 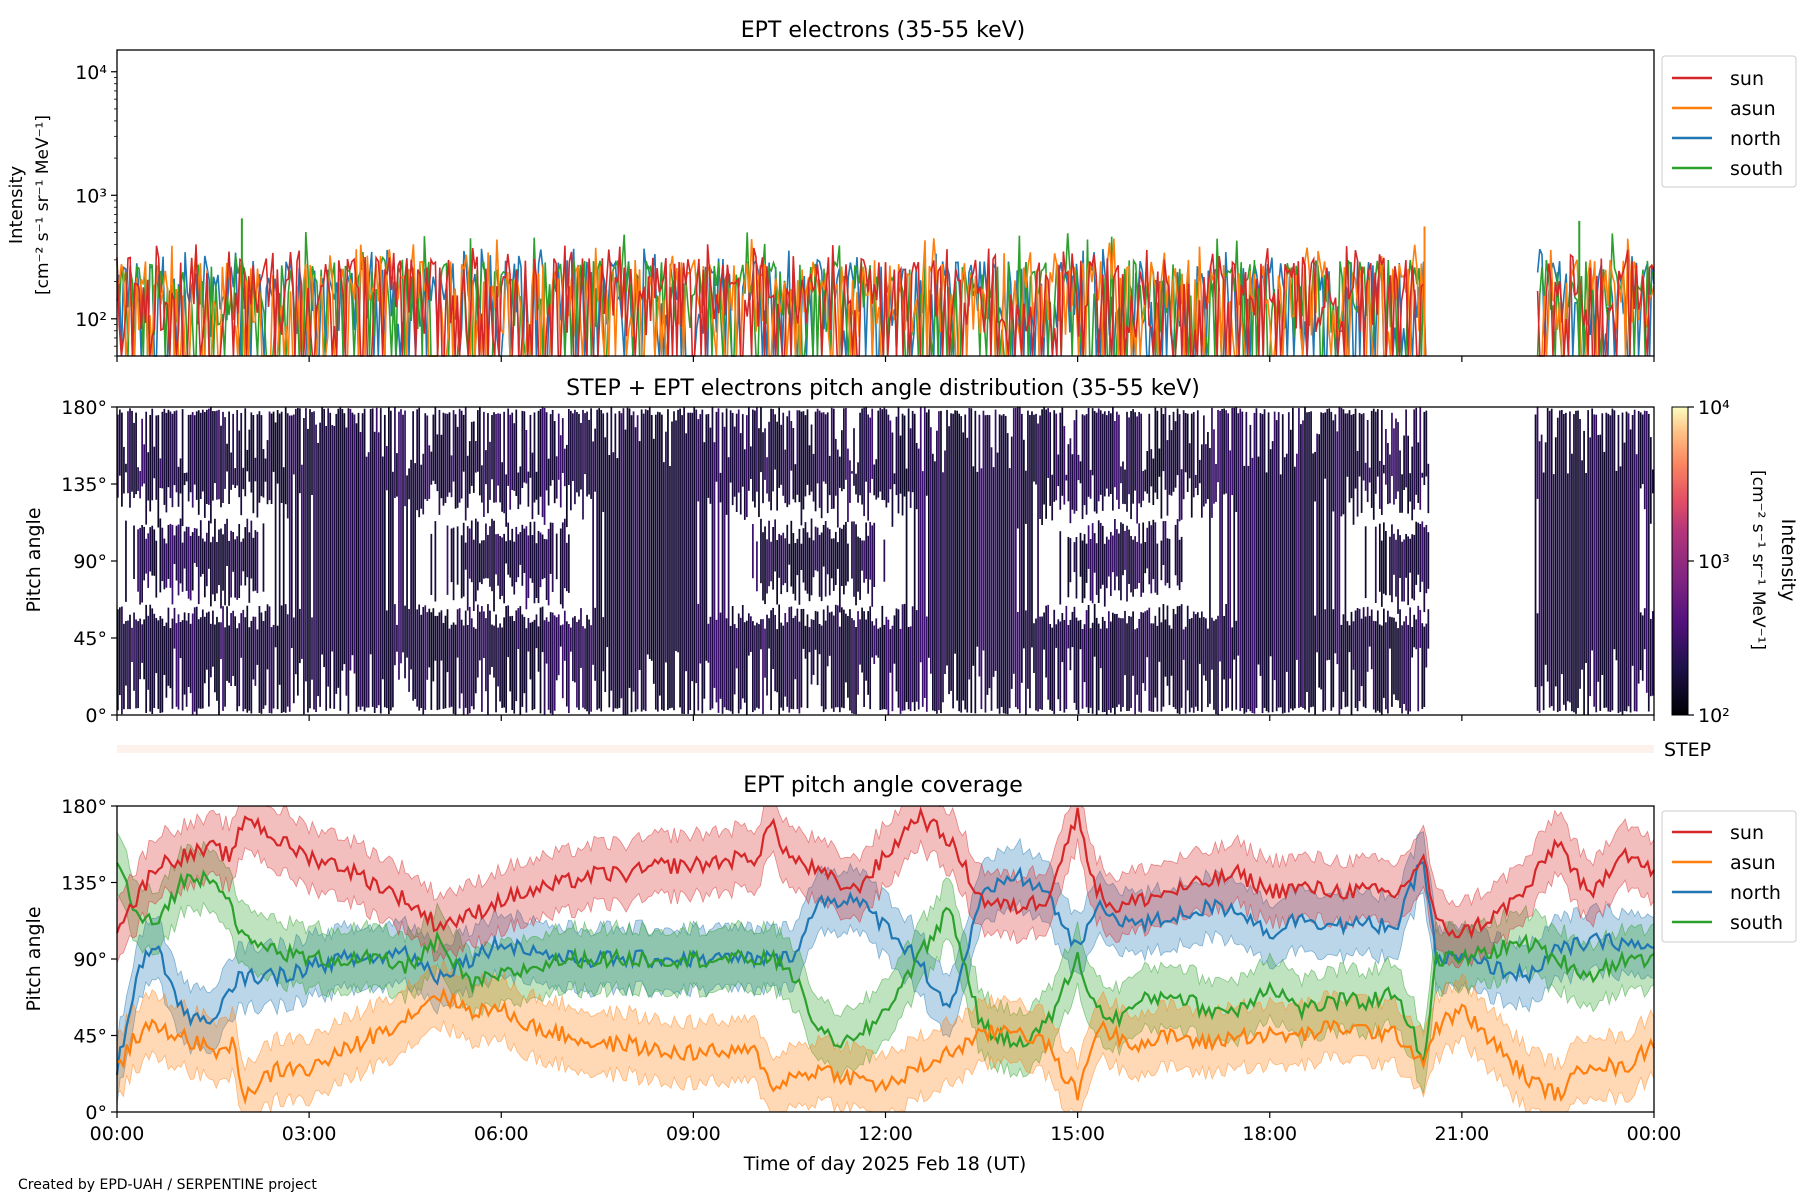 I want to click on legend1-label-north: north, so click(x=1755, y=139).